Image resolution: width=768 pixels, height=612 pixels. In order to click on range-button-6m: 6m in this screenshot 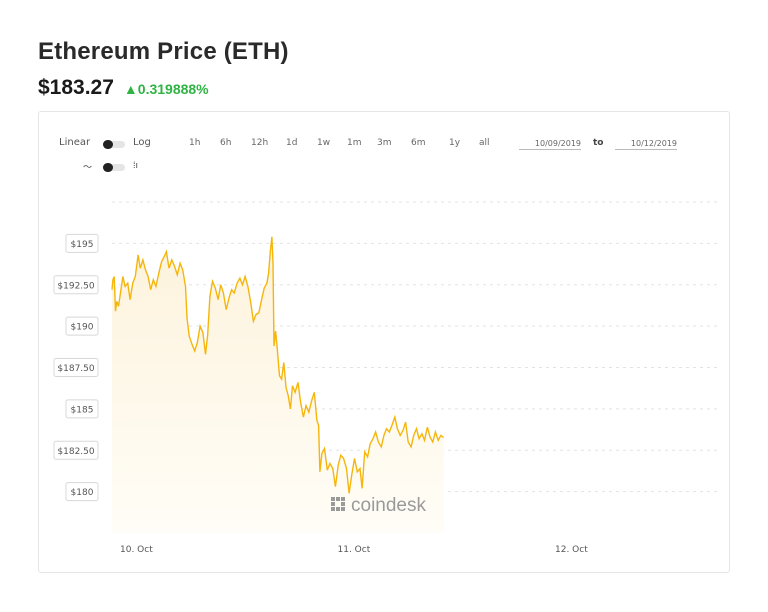, I will do `click(418, 143)`.